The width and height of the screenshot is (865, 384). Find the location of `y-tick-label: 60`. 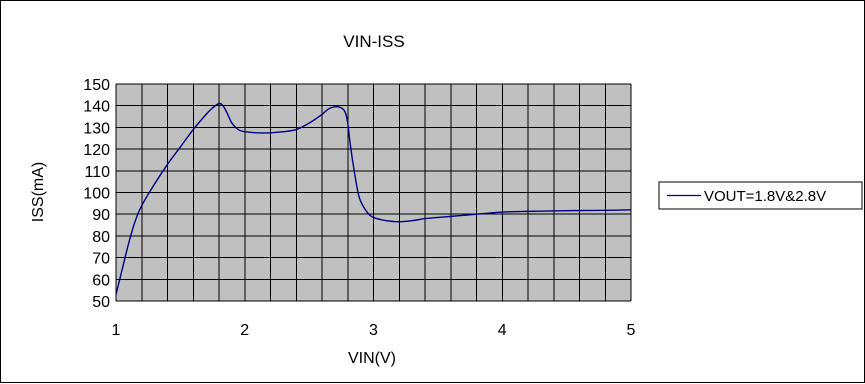

y-tick-label: 60 is located at coordinates (101, 280).